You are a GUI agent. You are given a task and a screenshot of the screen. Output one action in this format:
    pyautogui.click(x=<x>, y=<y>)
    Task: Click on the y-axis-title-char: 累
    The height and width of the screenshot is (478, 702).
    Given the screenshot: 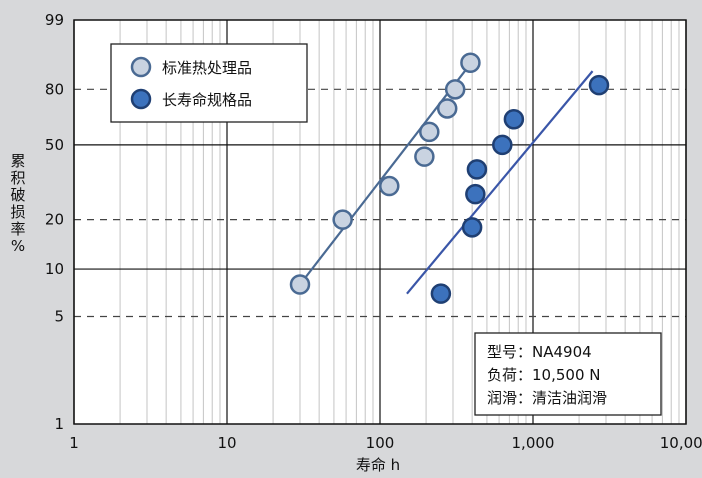 What is the action you would take?
    pyautogui.click(x=17, y=161)
    